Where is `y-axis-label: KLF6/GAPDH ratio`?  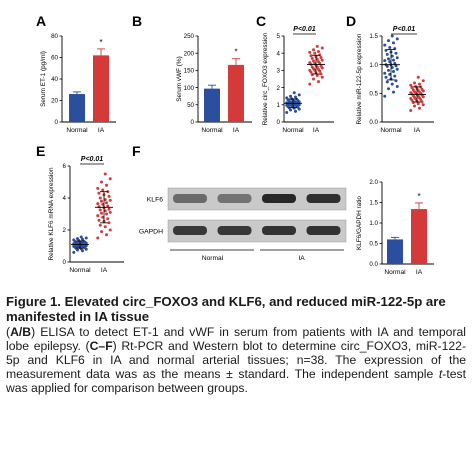
y-axis-label: KLF6/GAPDH ratio is located at coordinates (359, 223).